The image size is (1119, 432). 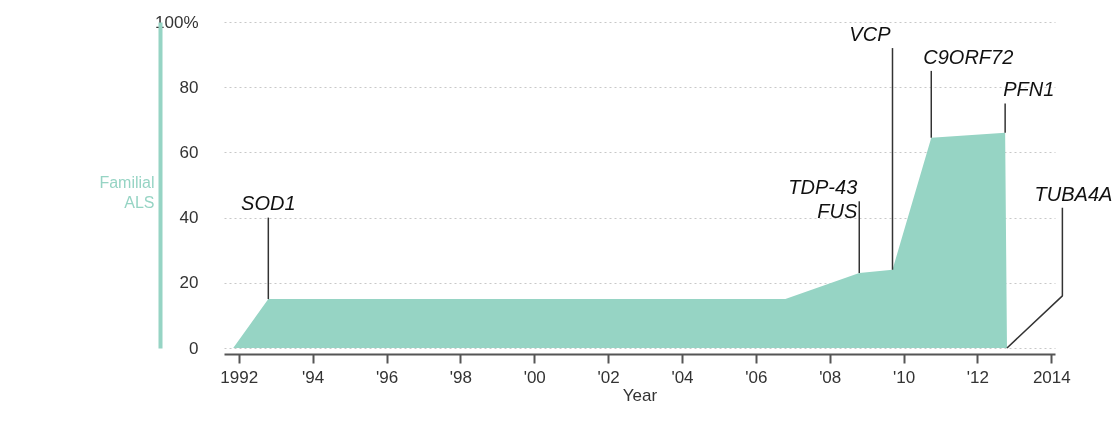 I want to click on annotation: TDP-43 FUS, so click(x=823, y=199).